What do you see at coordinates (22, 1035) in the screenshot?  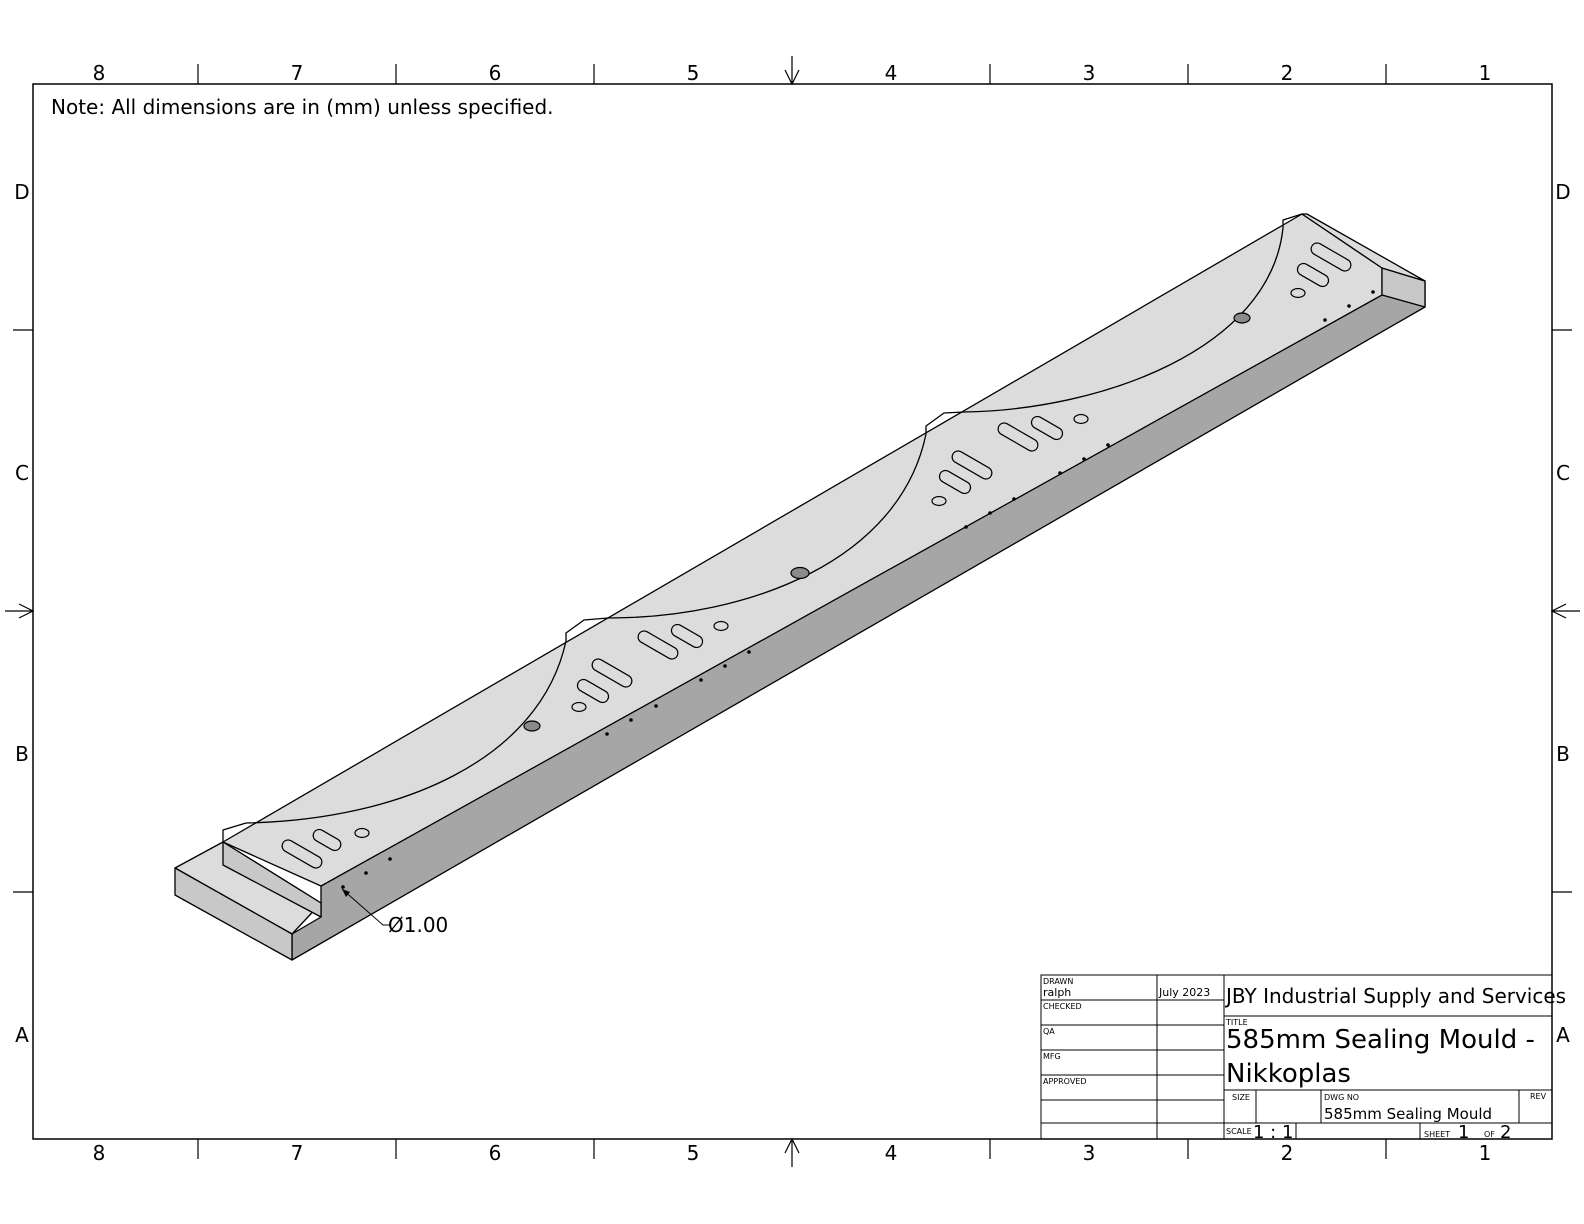 I see `zone-row-left-a: A` at bounding box center [22, 1035].